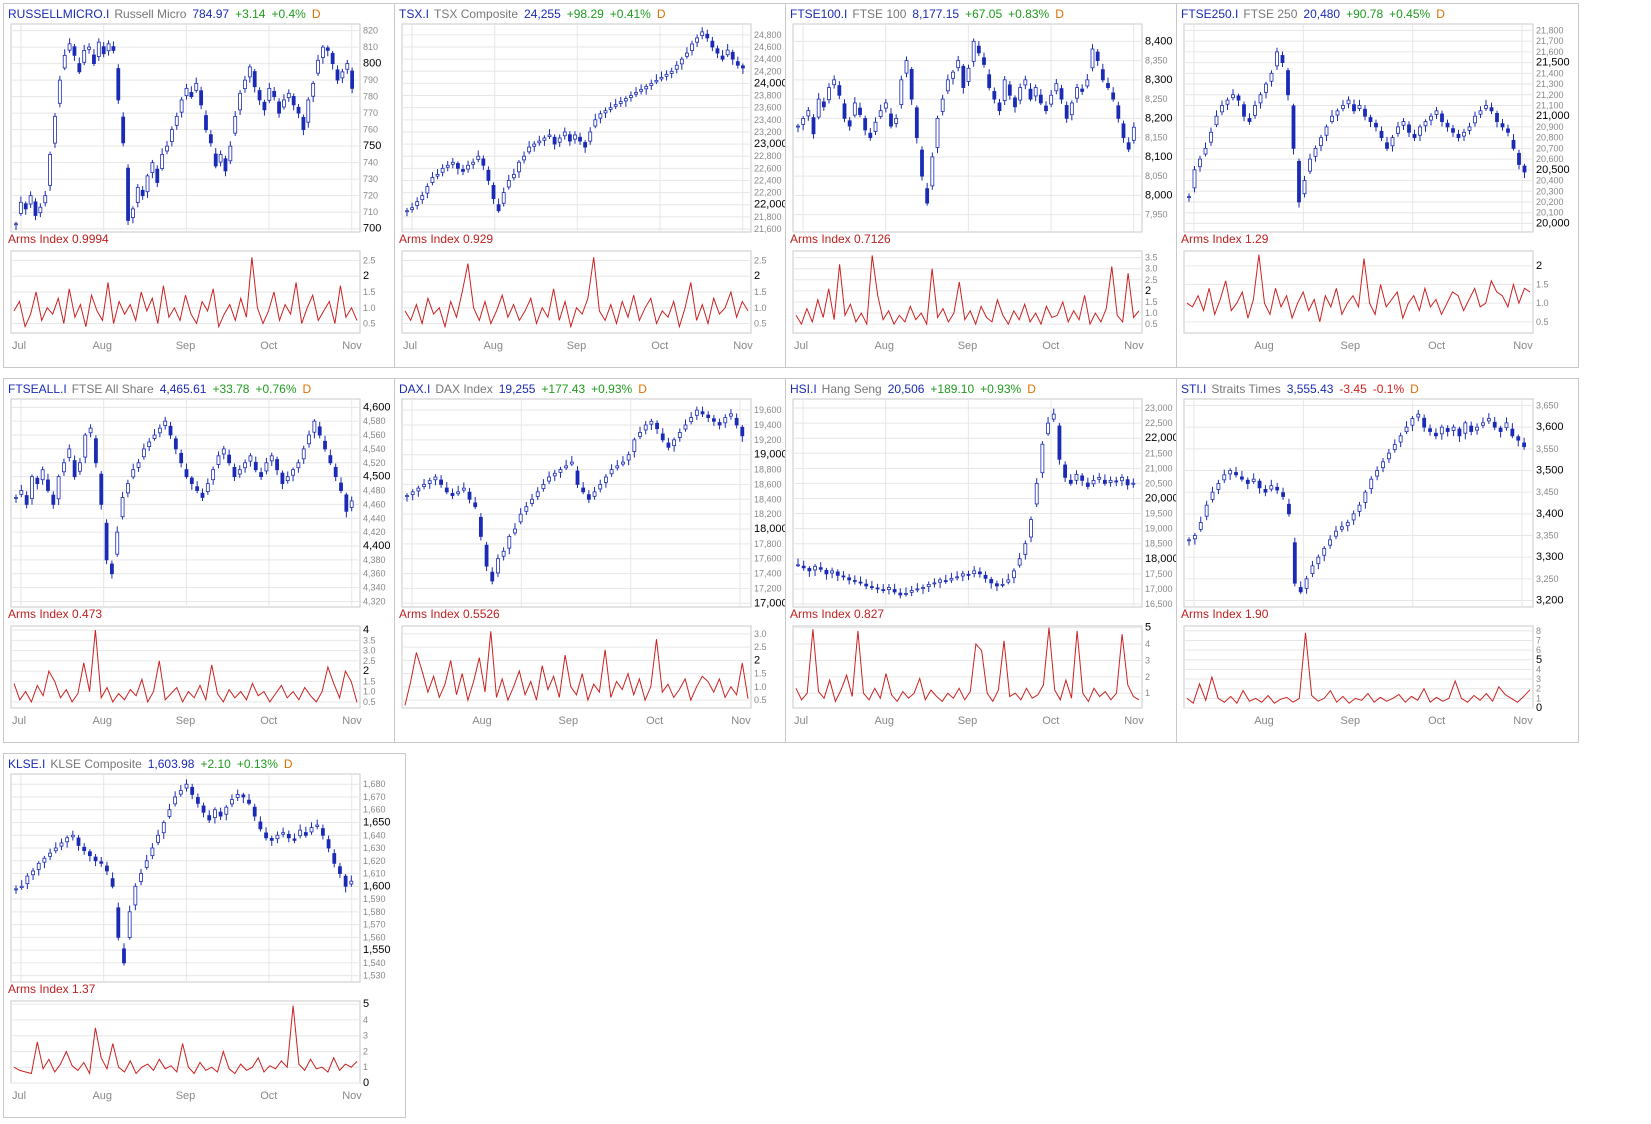 The image size is (1651, 1124). I want to click on symbol-link: TSX.I, so click(414, 14).